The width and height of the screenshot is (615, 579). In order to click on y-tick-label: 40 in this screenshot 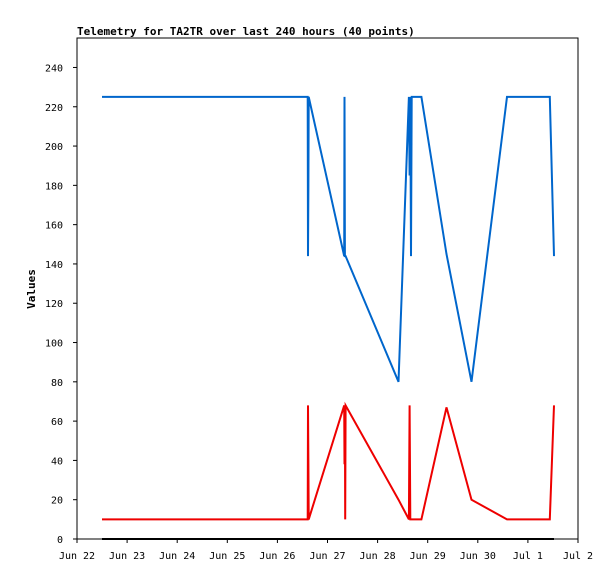, I will do `click(57, 461)`.